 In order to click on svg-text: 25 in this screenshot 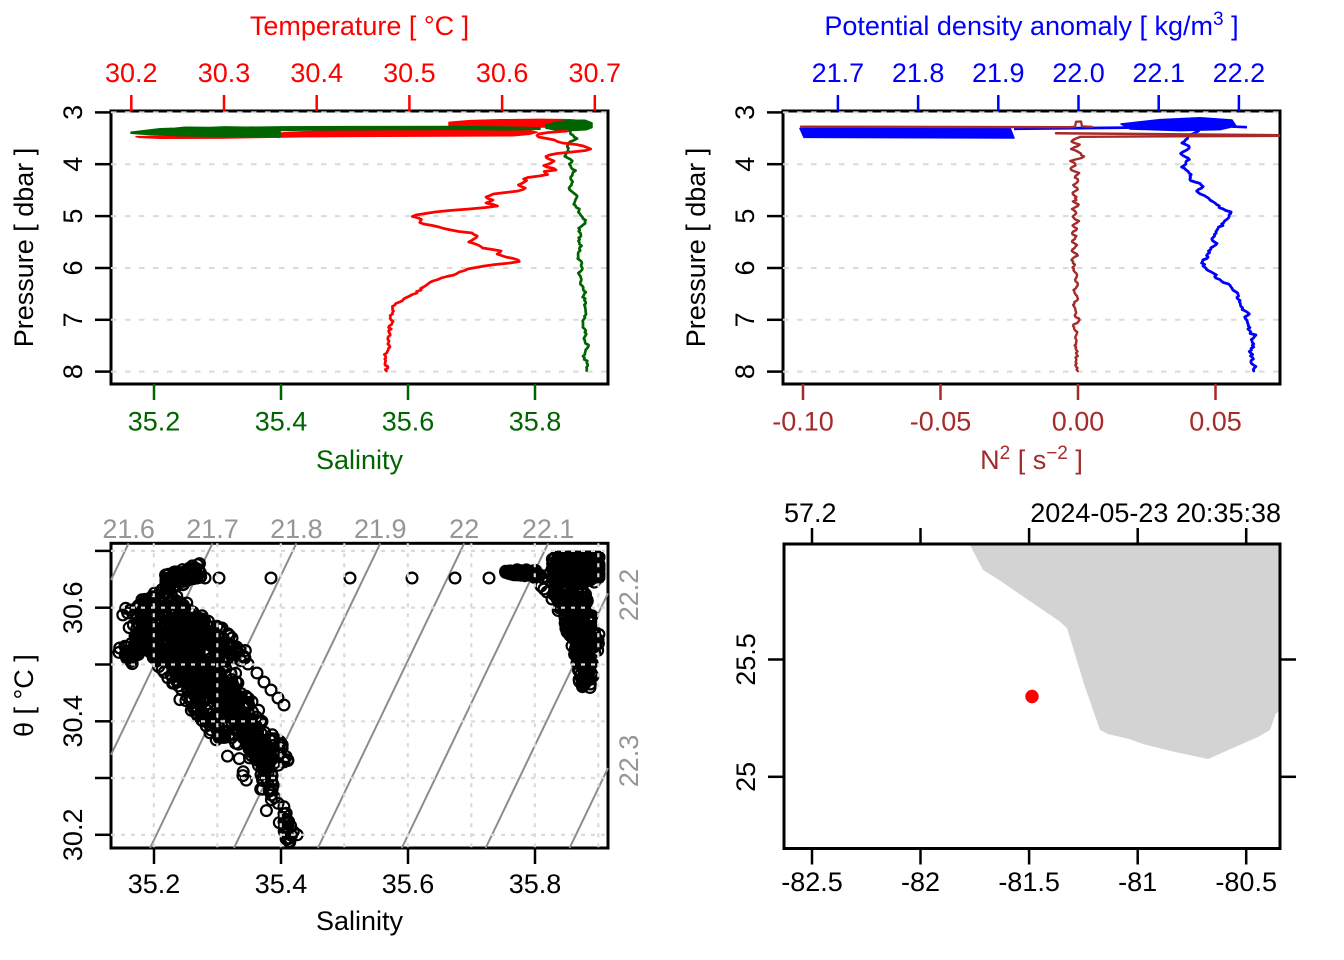, I will do `click(746, 777)`.